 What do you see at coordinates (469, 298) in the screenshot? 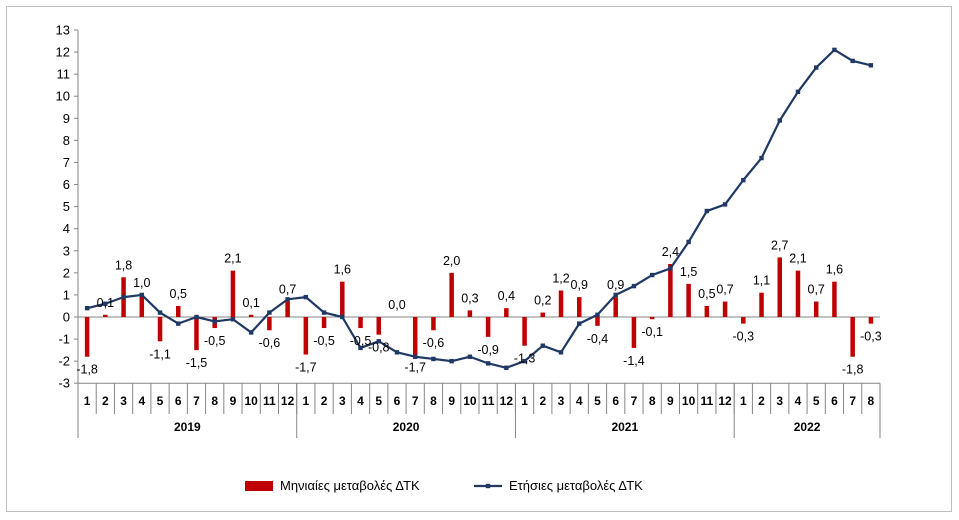
I see `bar-data-label: 0,3` at bounding box center [469, 298].